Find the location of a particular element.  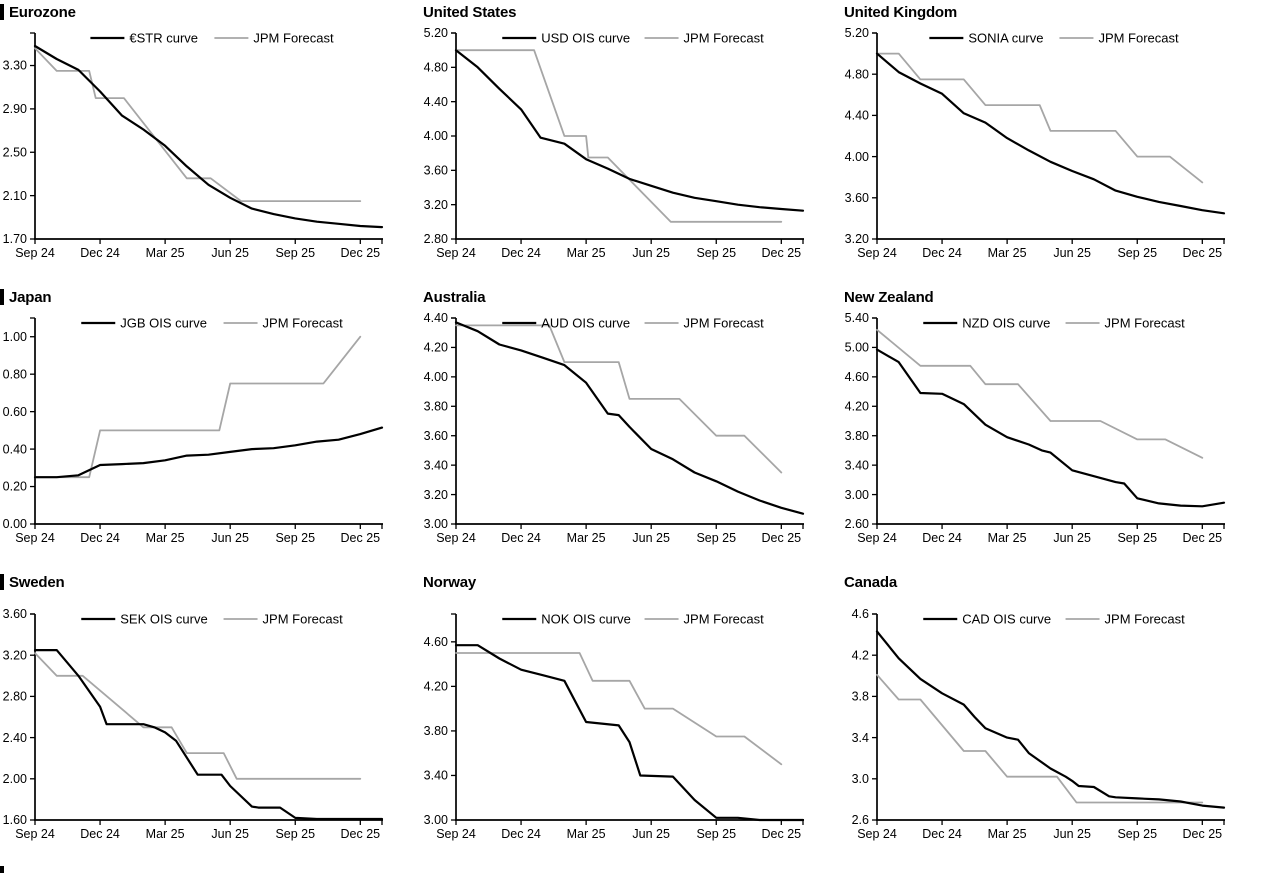

legend-label: NZD OIS curve is located at coordinates (1006, 323).